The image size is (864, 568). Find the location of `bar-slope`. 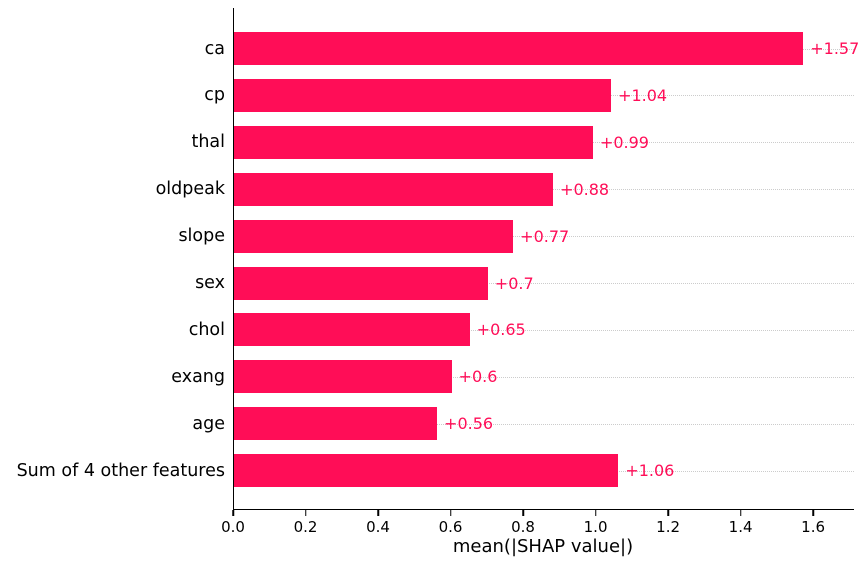

bar-slope is located at coordinates (374, 236).